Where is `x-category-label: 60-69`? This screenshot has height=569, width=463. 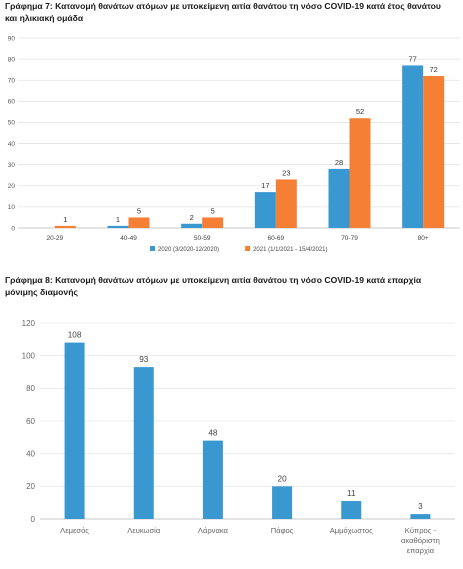
x-category-label: 60-69 is located at coordinates (276, 238).